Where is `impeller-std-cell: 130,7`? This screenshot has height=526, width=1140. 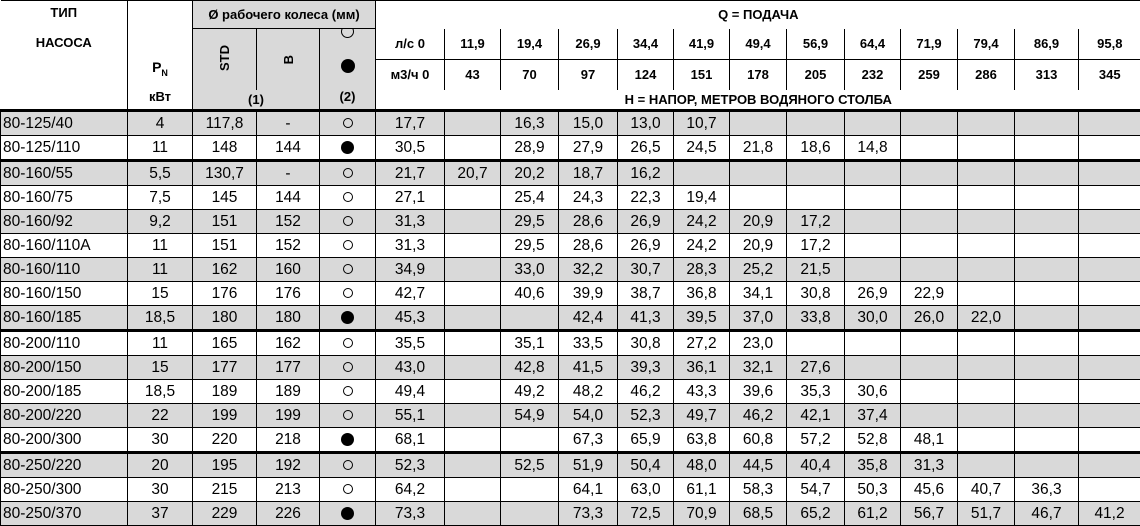 impeller-std-cell: 130,7 is located at coordinates (225, 173).